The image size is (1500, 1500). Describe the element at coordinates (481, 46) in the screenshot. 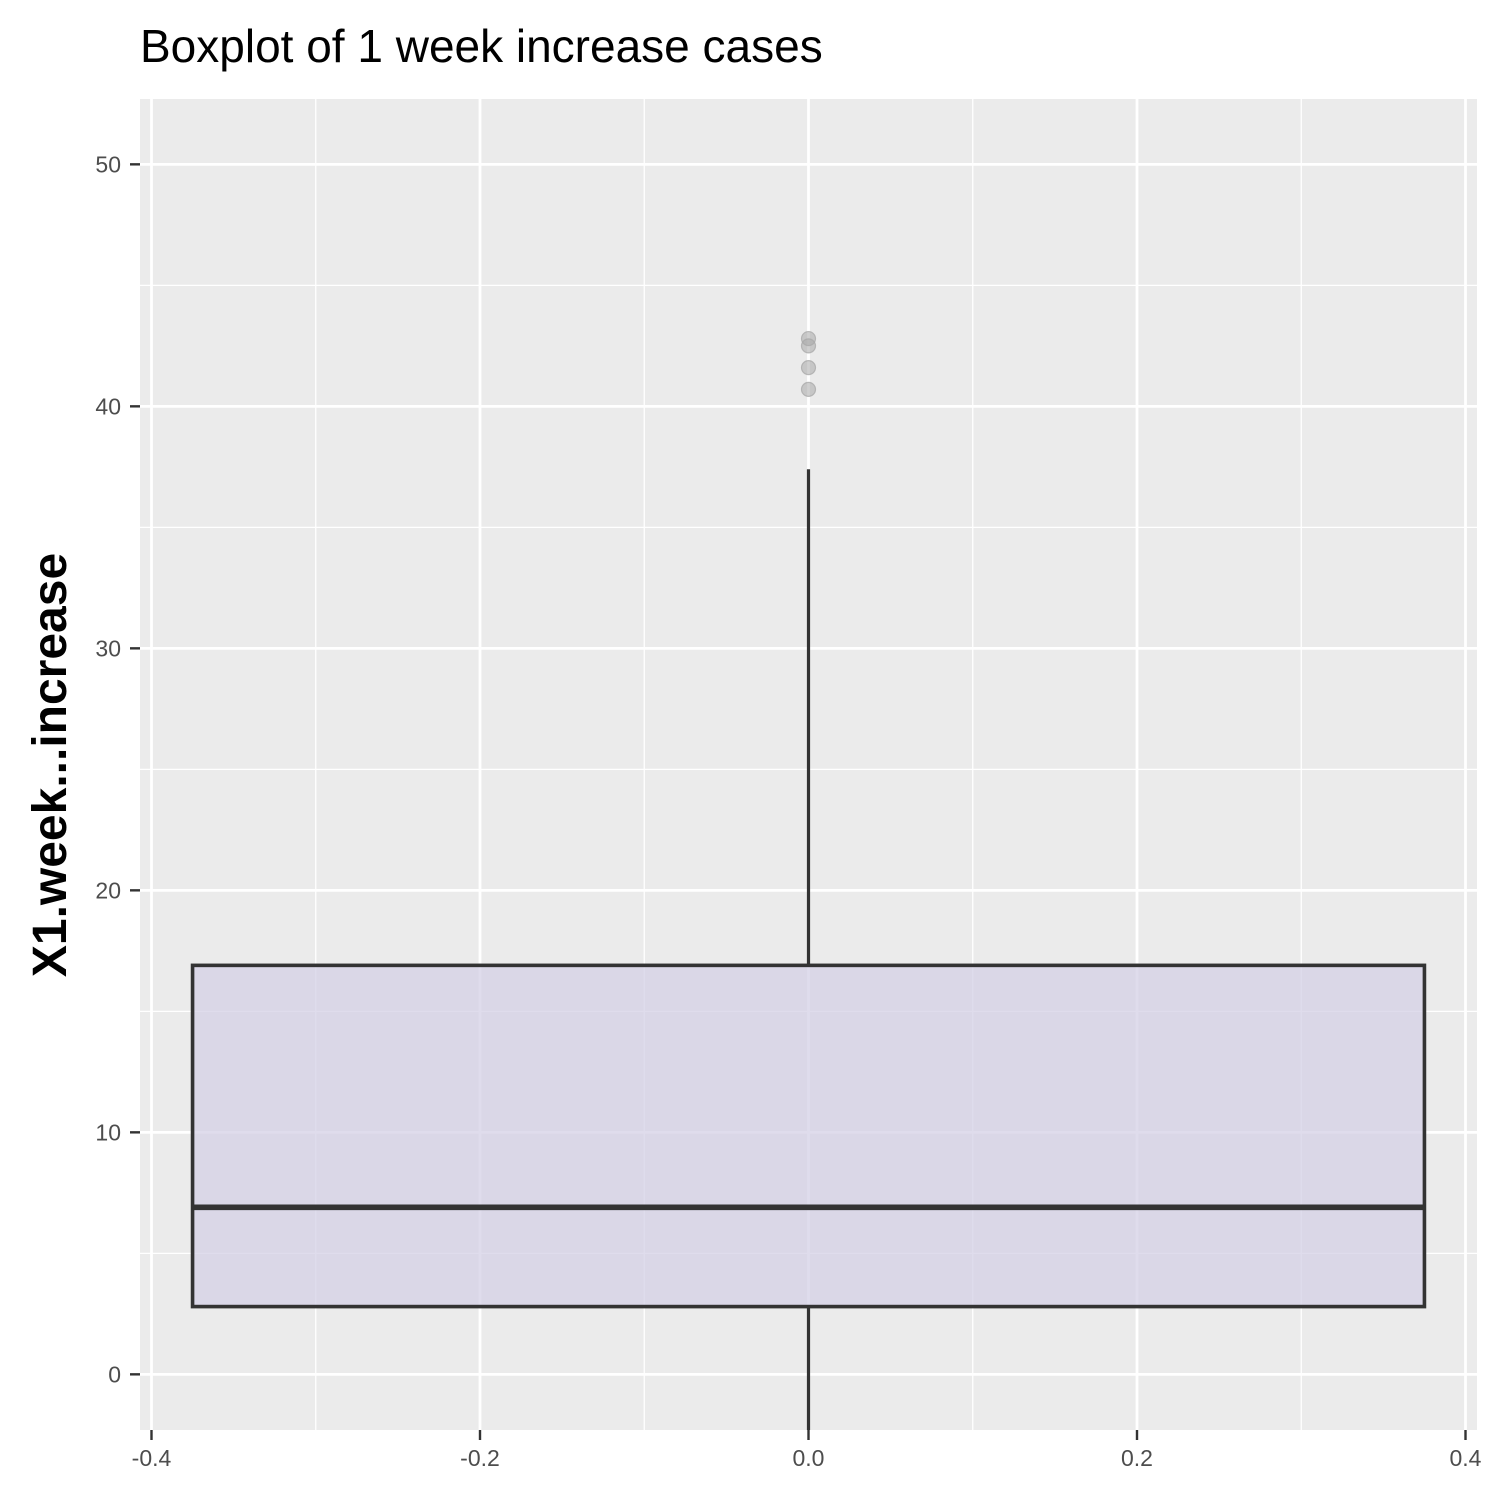

I see `chart-title: Boxplot of 1 week increase cases` at that location.